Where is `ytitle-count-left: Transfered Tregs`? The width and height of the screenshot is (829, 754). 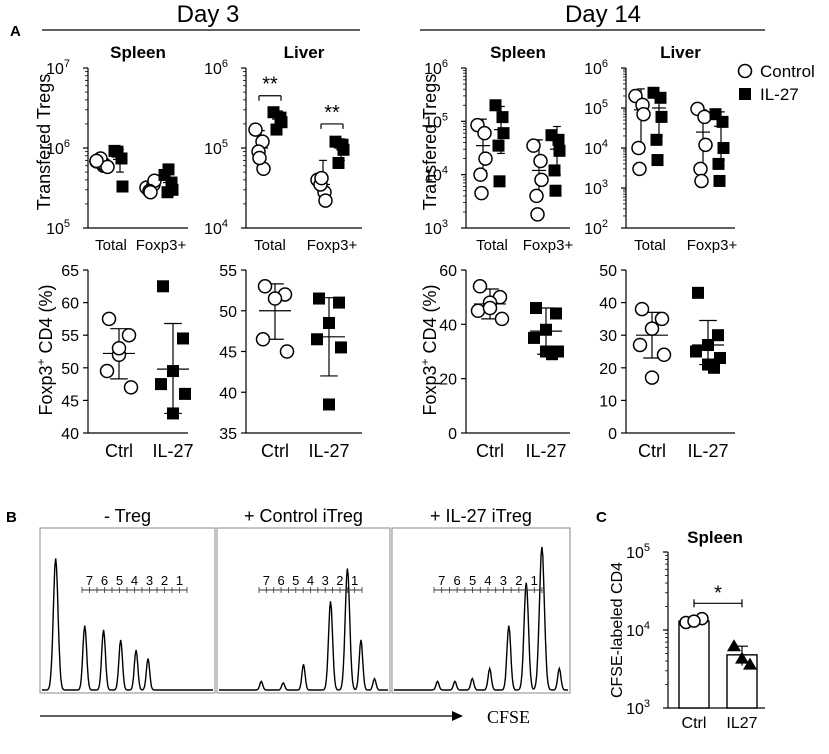 ytitle-count-left: Transfered Tregs is located at coordinates (44, 142).